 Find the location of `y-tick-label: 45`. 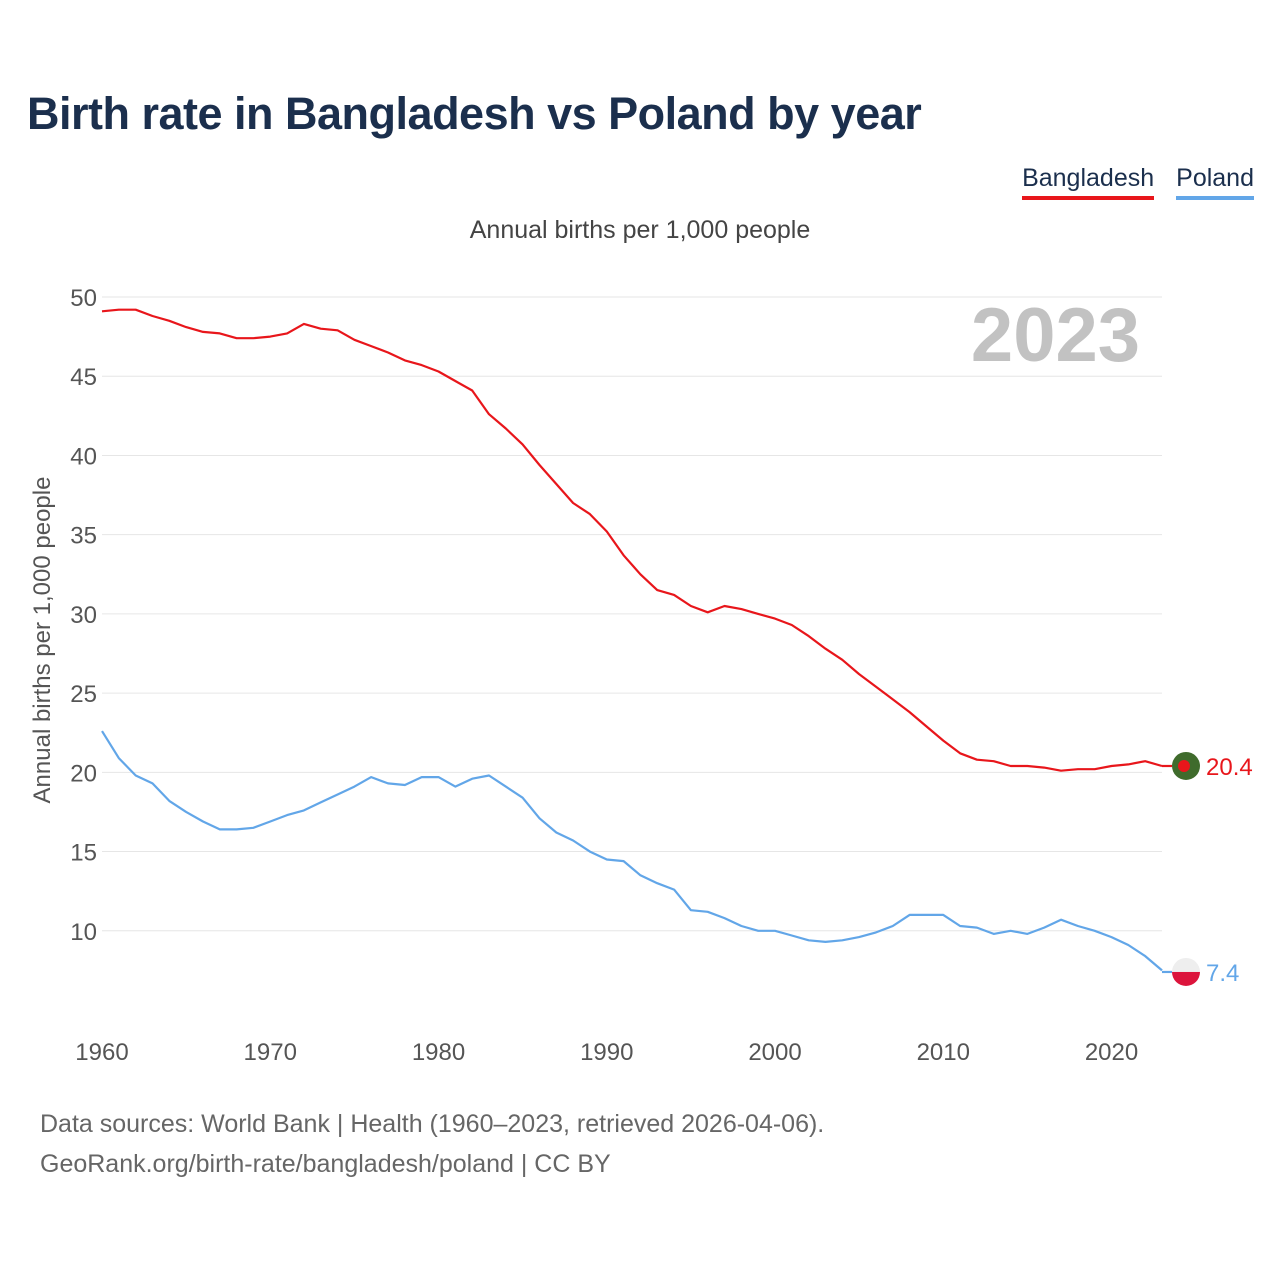

y-tick-label: 45 is located at coordinates (83, 377).